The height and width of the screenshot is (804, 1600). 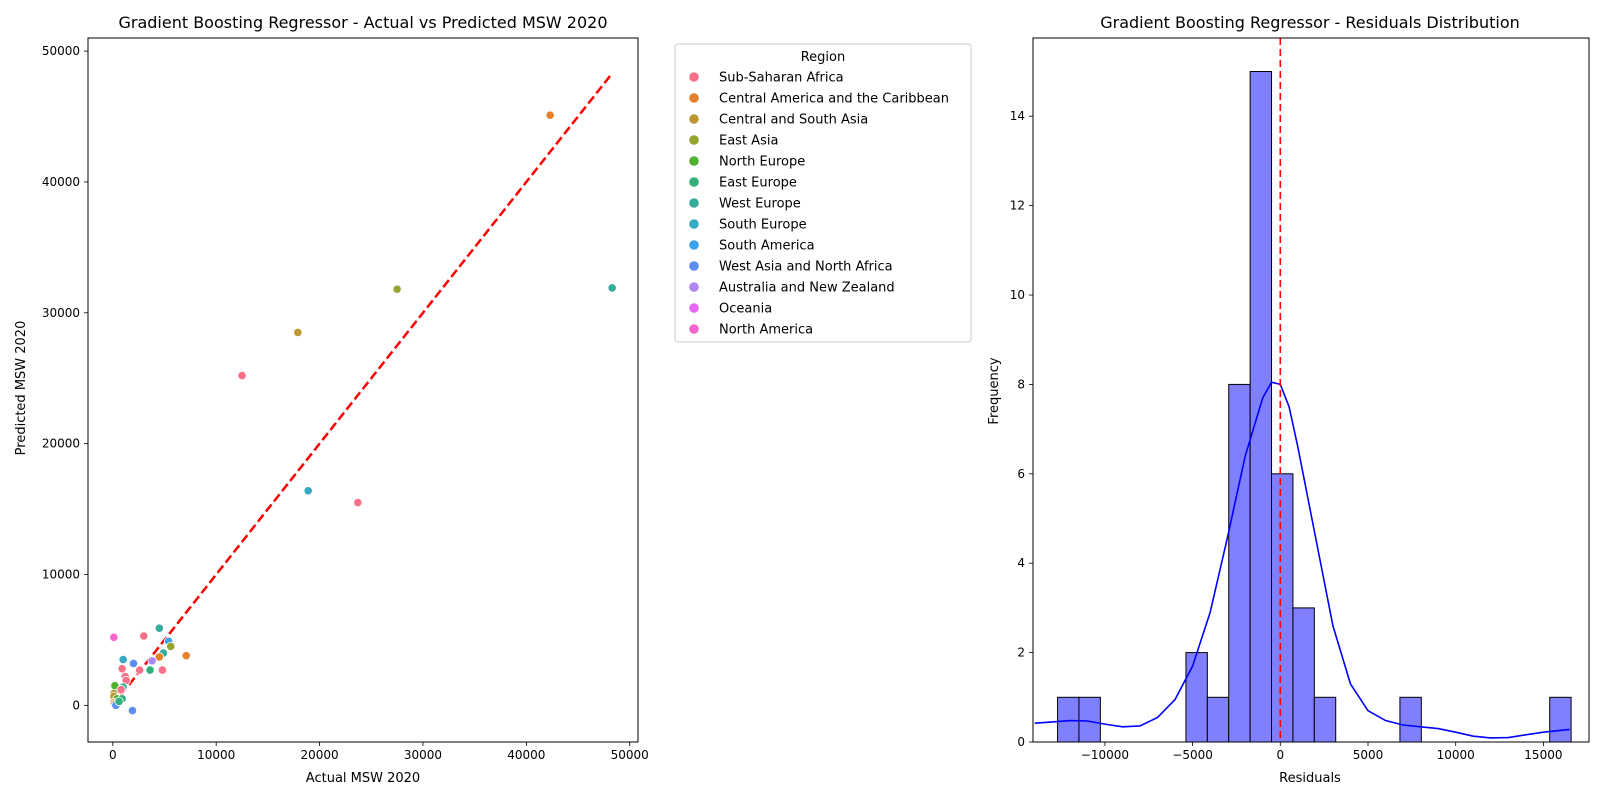 I want to click on histogram-x-tick-label: −5000, so click(x=1192, y=755).